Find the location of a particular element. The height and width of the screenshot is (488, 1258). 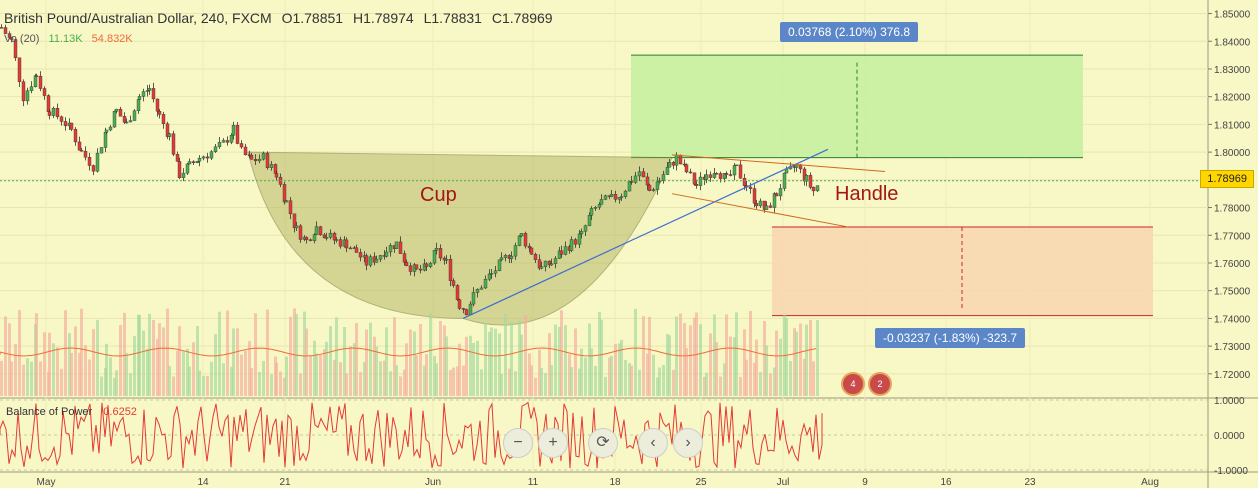

volume-label: Vo (20) is located at coordinates (22, 39).